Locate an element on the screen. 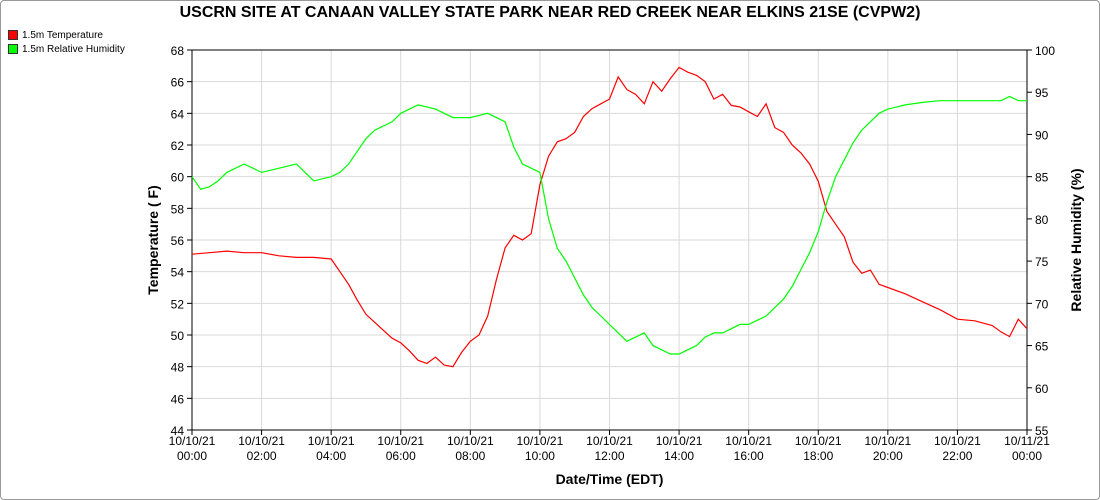 The width and height of the screenshot is (1100, 500). x-tick-time-label: 08:00 is located at coordinates (470, 456).